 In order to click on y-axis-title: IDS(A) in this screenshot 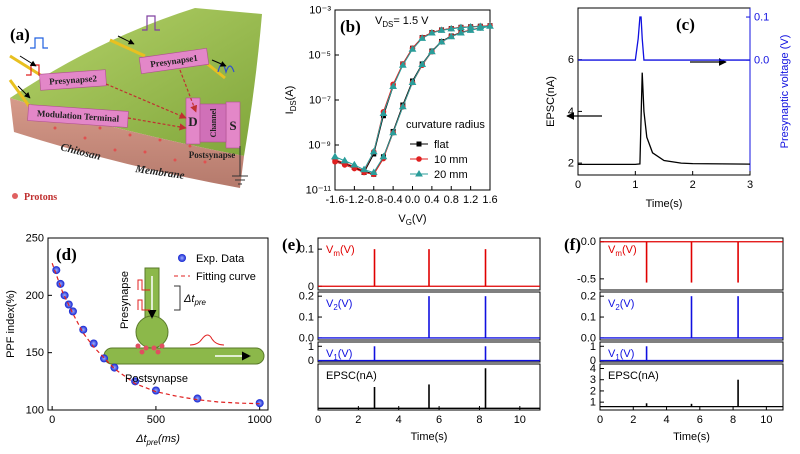, I will do `click(291, 100)`.